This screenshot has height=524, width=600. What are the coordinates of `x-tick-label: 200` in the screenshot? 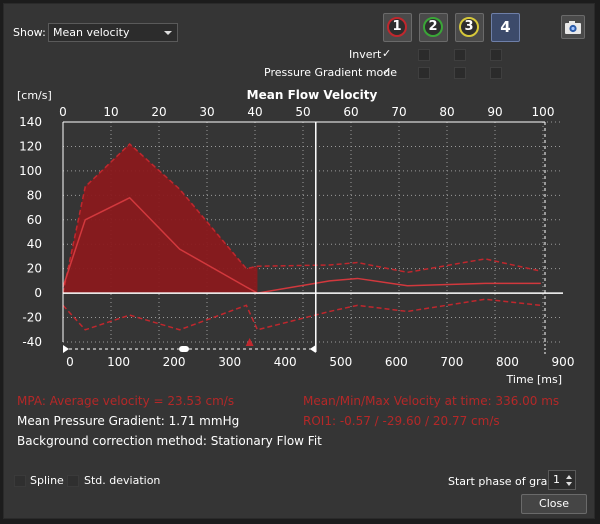 It's located at (174, 362).